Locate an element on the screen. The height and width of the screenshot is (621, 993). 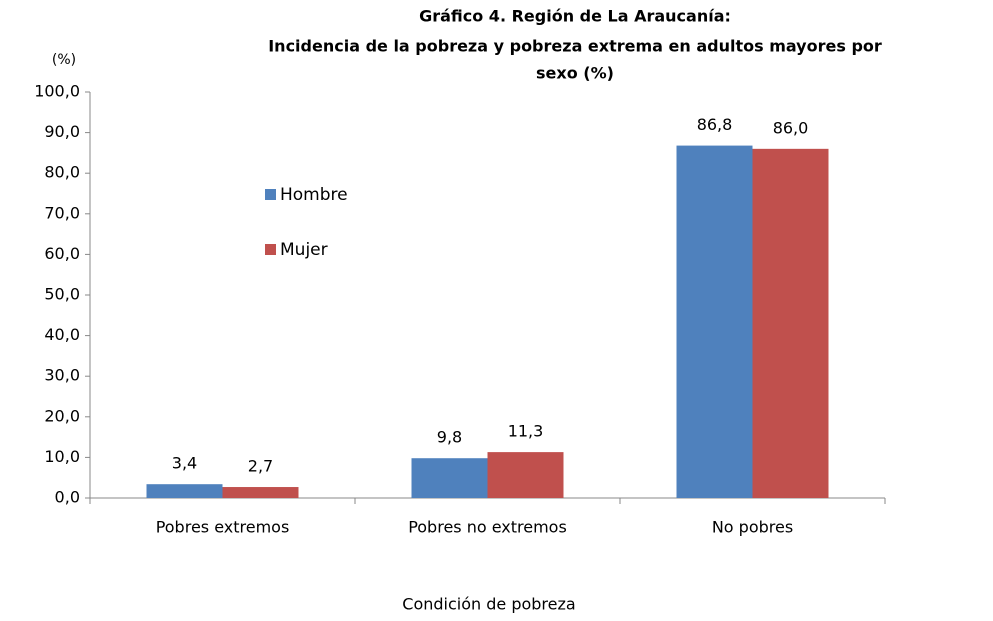
x-tick-label: No pobres is located at coordinates (752, 527).